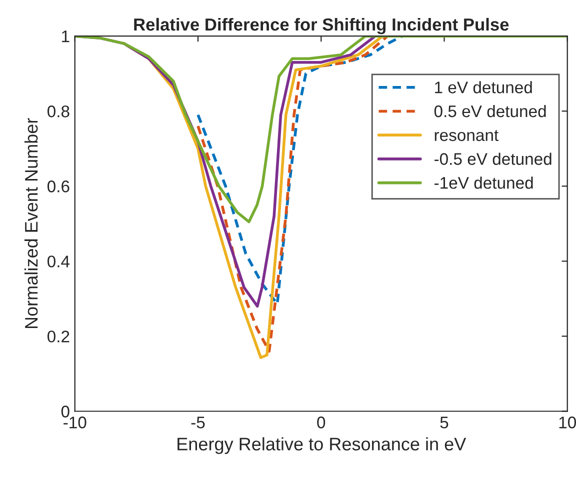 The image size is (576, 481). I want to click on x-axis-title: Energy Relative to Resonance in eV, so click(322, 445).